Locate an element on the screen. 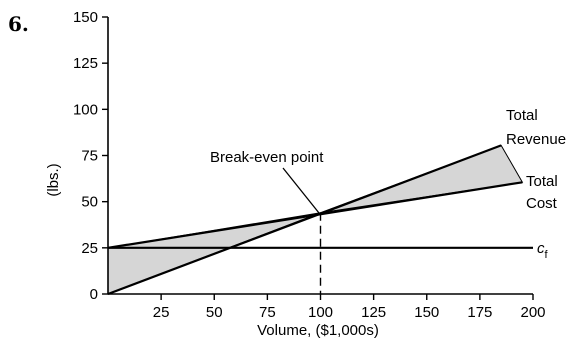  x-tick-label: 75 is located at coordinates (267, 312).